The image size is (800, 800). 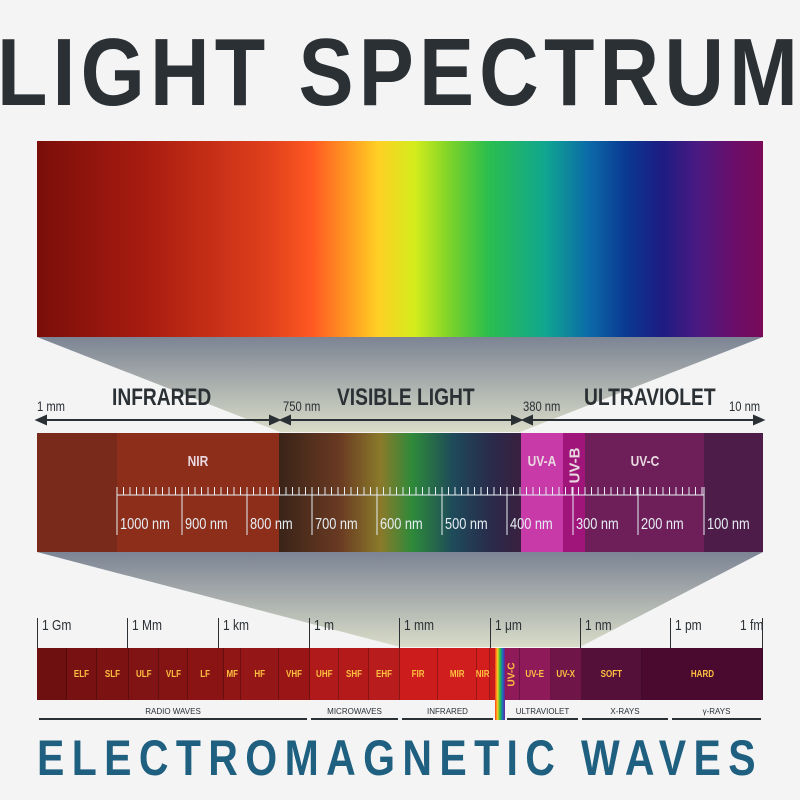 What do you see at coordinates (542, 492) in the screenshot?
I see `band-uva: UV-A` at bounding box center [542, 492].